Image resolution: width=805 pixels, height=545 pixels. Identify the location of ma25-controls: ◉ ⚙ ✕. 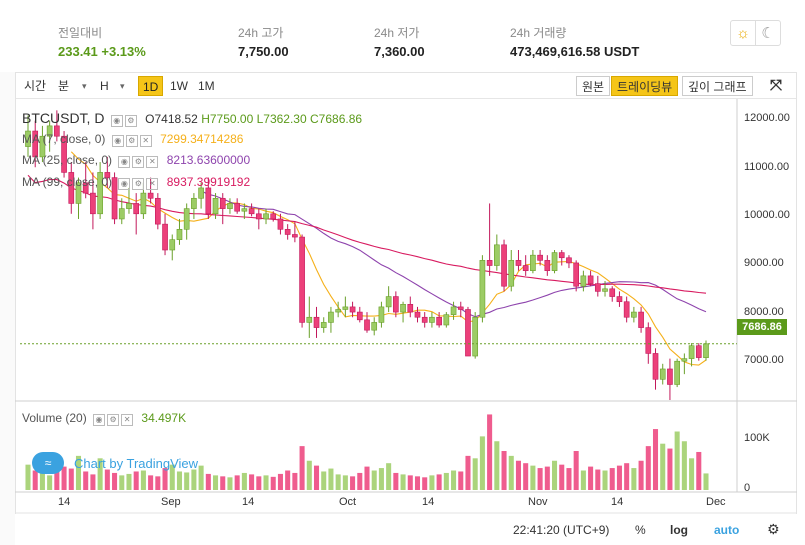
(139, 161).